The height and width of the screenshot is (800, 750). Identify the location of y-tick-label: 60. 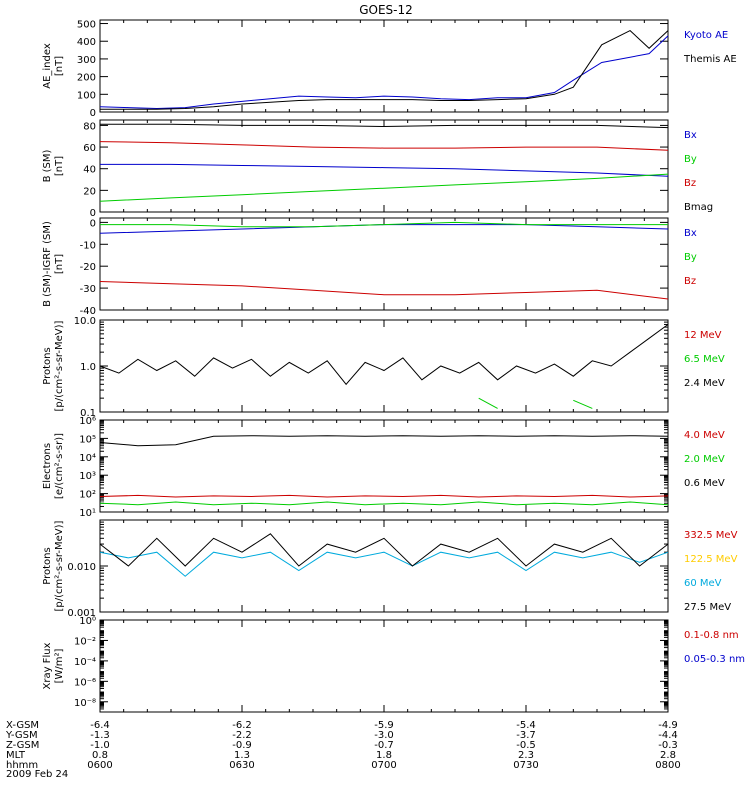
(89, 148).